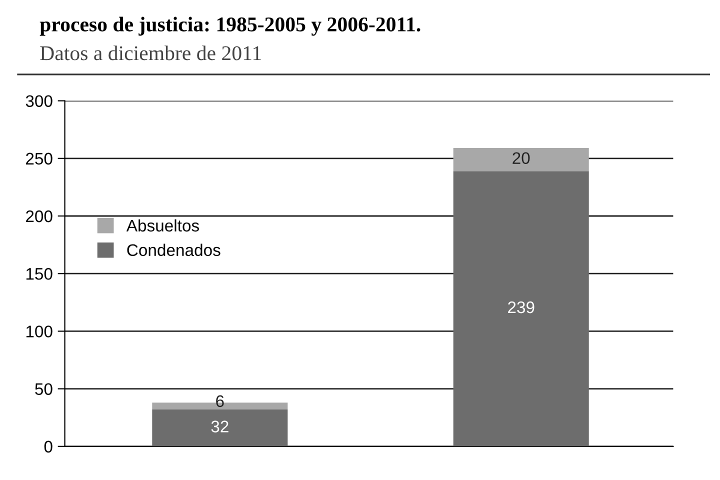  I want to click on legend-label: Condenados, so click(173, 250).